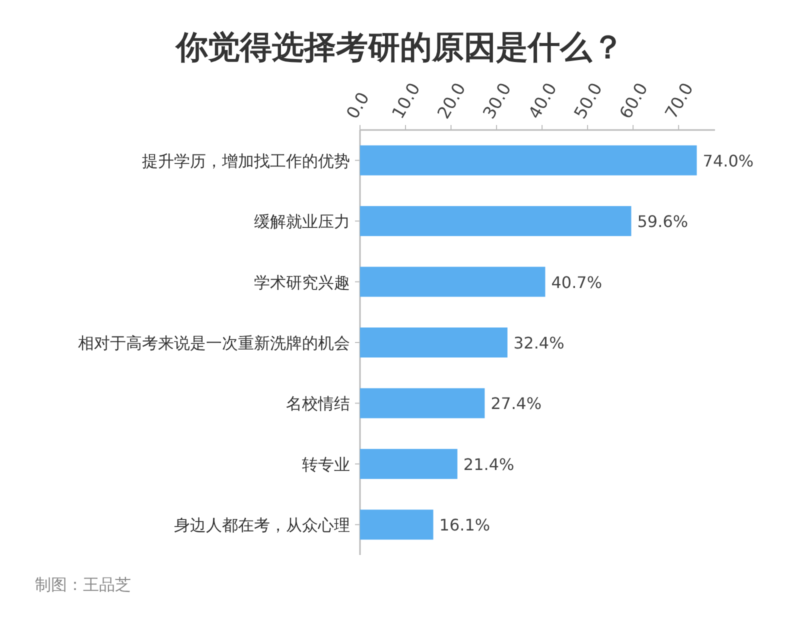 The image size is (800, 627). Describe the element at coordinates (538, 343) in the screenshot. I see `data-label: 32.4%` at that location.